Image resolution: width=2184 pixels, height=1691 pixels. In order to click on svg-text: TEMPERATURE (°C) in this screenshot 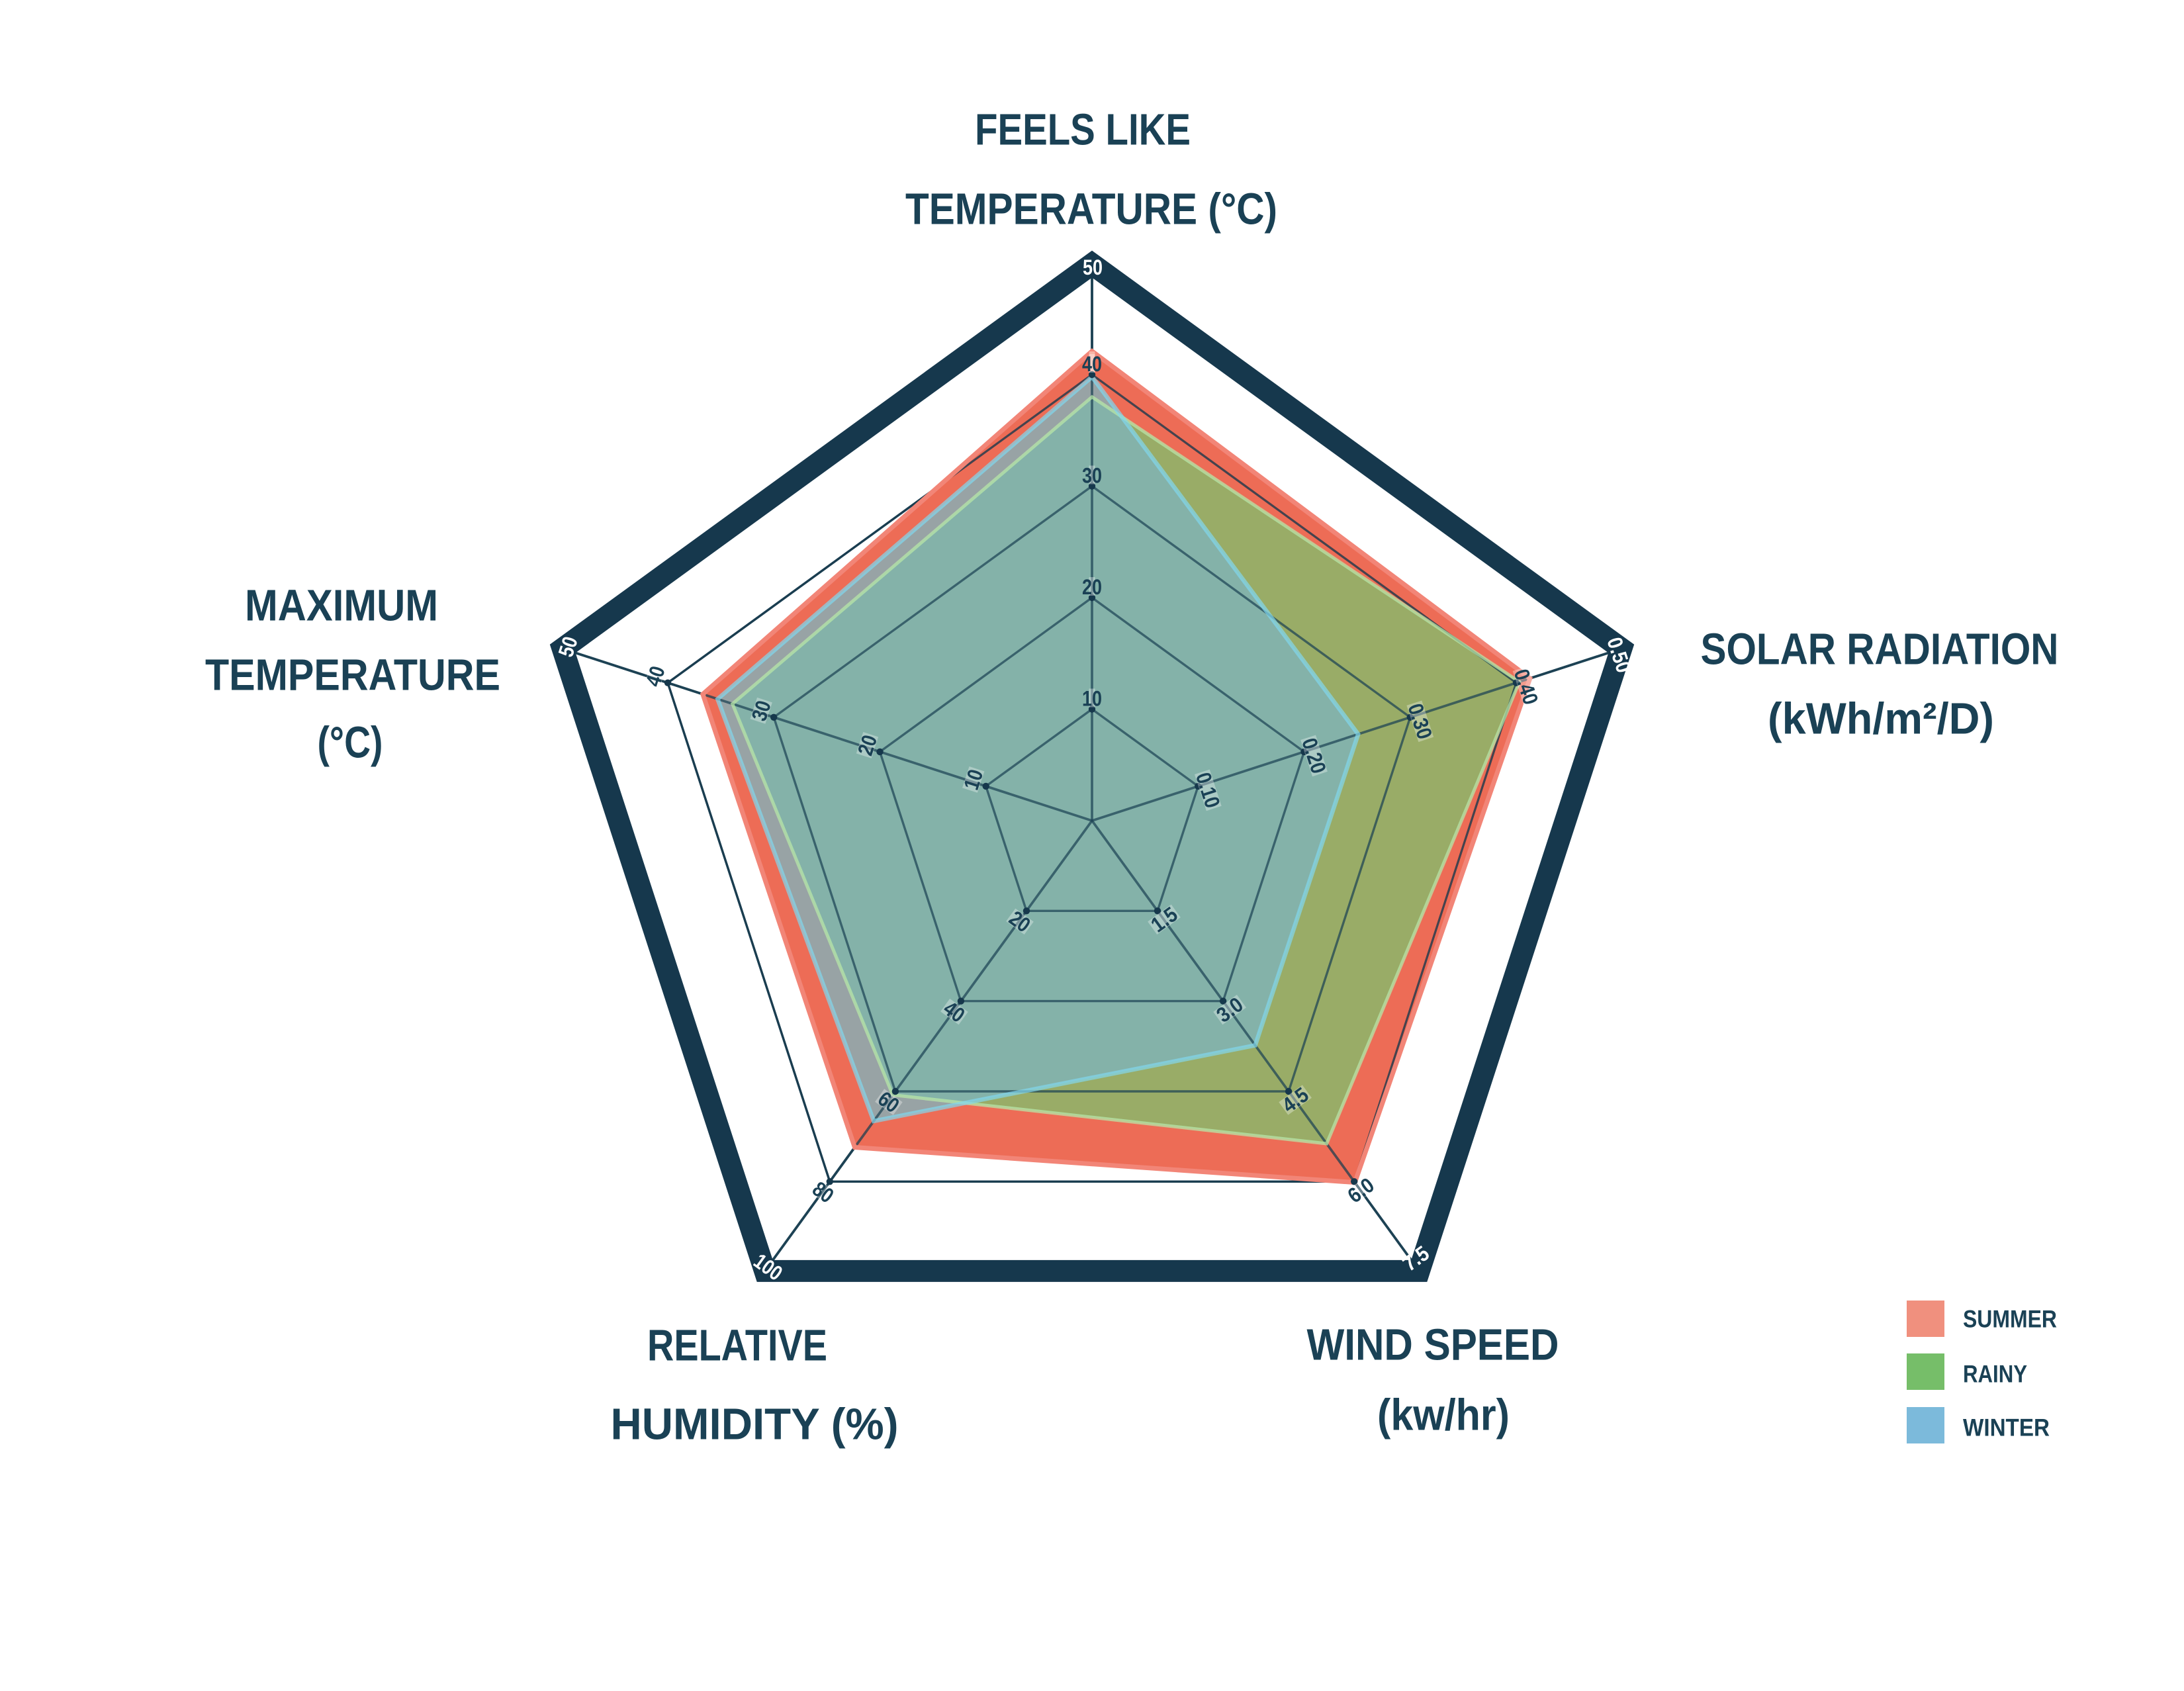, I will do `click(1091, 210)`.